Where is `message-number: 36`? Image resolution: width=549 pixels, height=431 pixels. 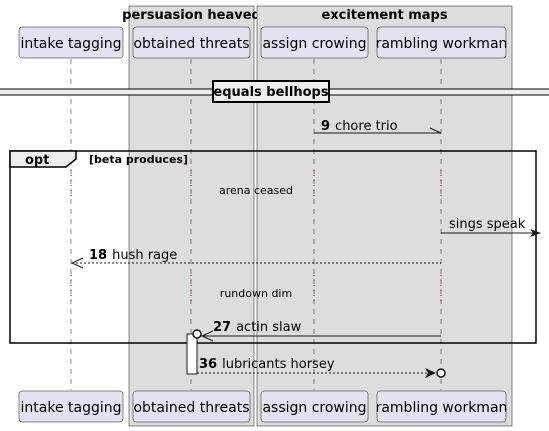
message-number: 36 is located at coordinates (208, 364).